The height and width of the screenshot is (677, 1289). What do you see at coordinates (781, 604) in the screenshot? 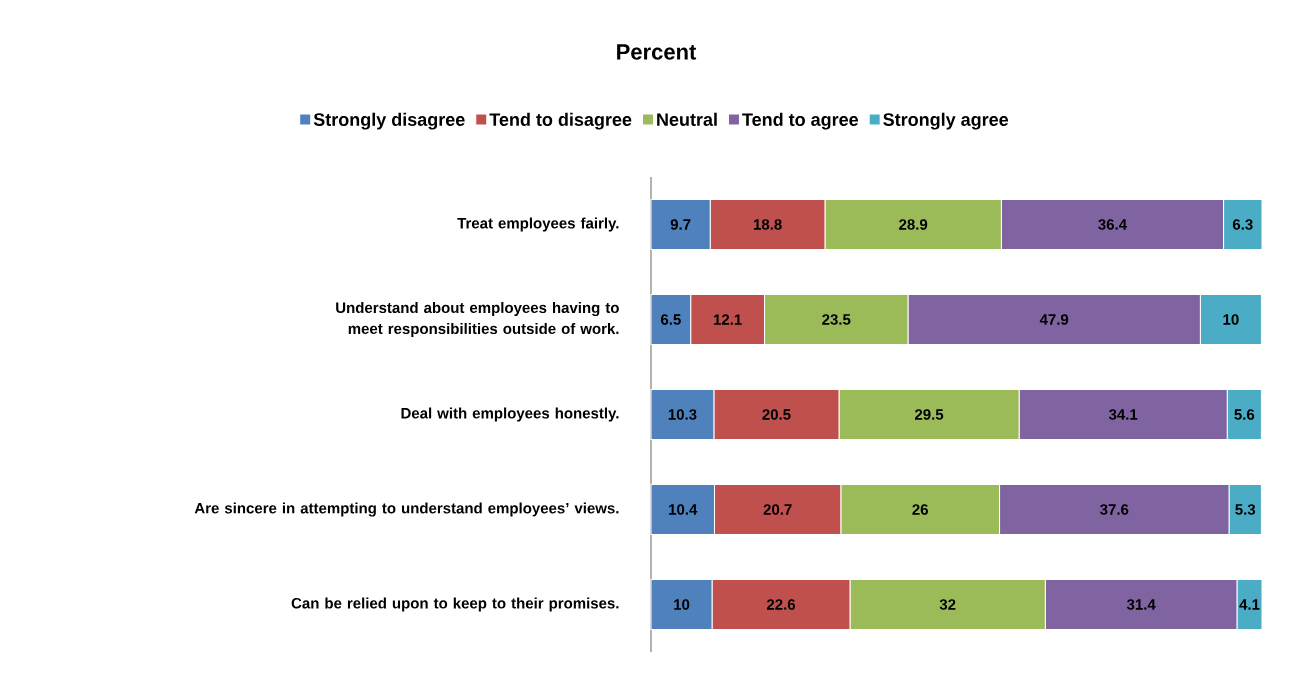
I see `data-label: 22.6` at bounding box center [781, 604].